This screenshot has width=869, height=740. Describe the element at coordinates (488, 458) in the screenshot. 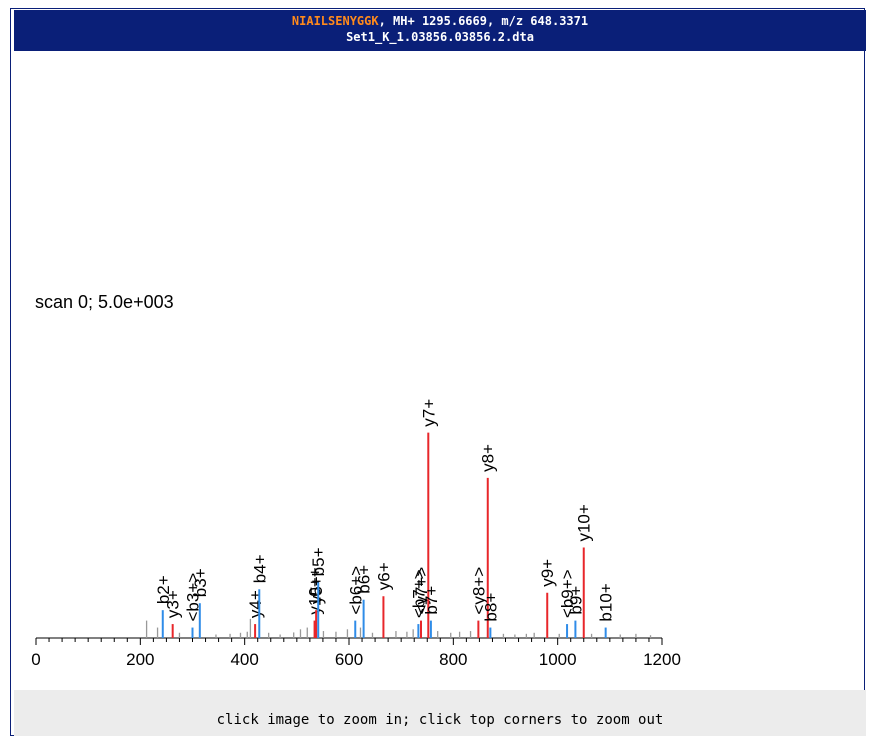

I see `ion-label: y8+` at that location.